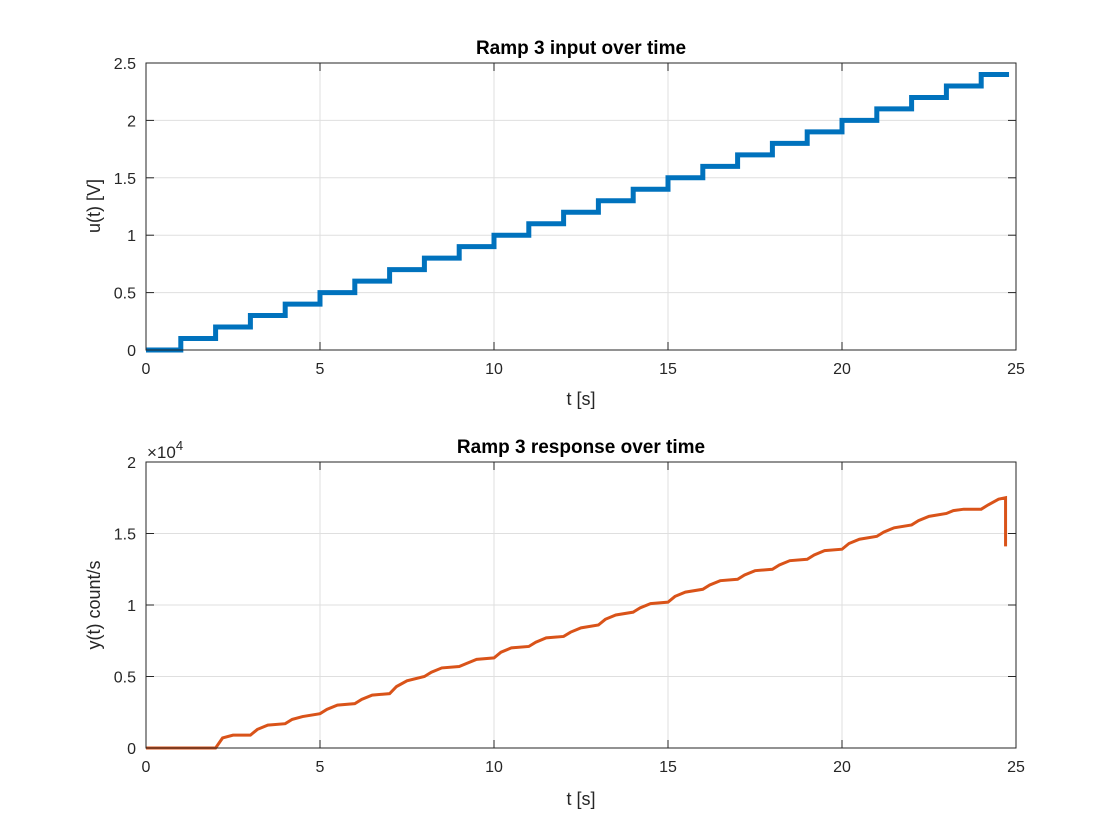 The image size is (1120, 840). I want to click on response-plot-xtick-label: 10, so click(494, 767).